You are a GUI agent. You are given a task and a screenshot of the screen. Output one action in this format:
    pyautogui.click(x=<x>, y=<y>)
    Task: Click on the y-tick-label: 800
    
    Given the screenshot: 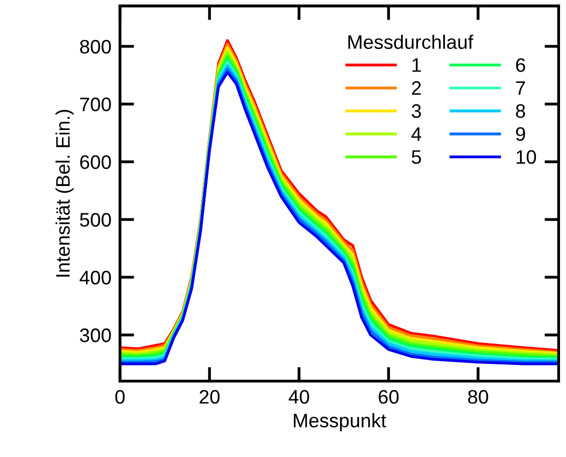 What is the action you would take?
    pyautogui.click(x=95, y=47)
    